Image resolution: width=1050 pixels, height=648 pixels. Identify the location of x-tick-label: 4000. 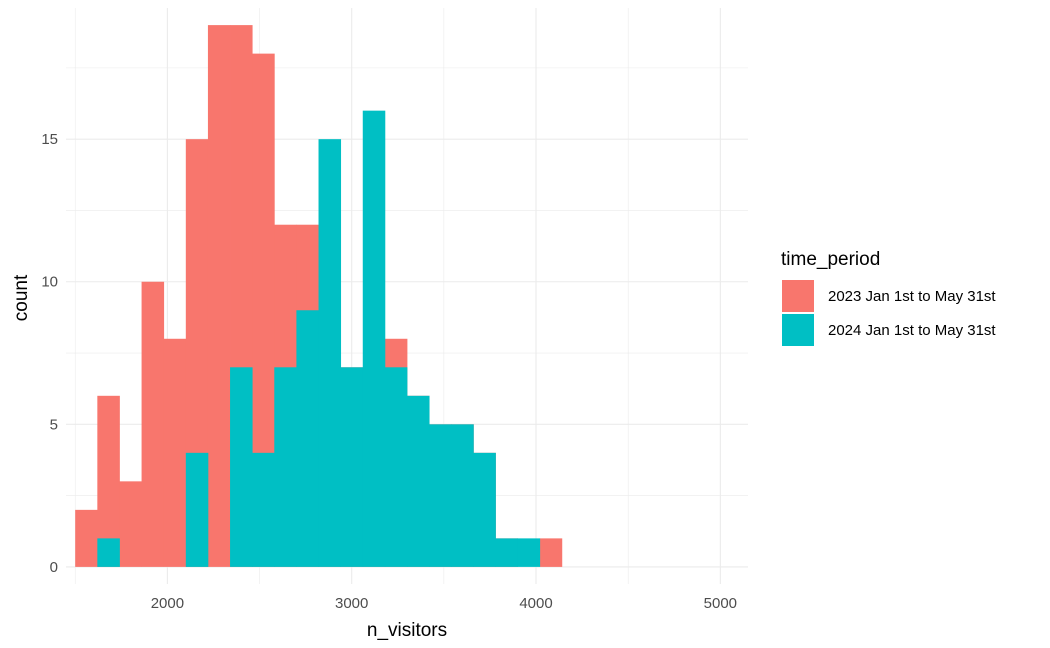
(535, 603).